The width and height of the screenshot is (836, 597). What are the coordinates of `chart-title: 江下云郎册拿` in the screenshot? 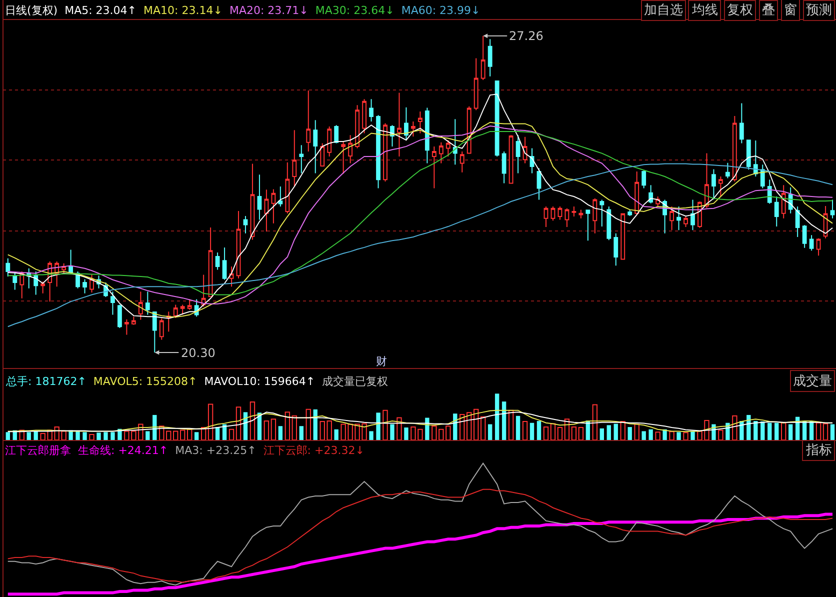 It's located at (38, 450).